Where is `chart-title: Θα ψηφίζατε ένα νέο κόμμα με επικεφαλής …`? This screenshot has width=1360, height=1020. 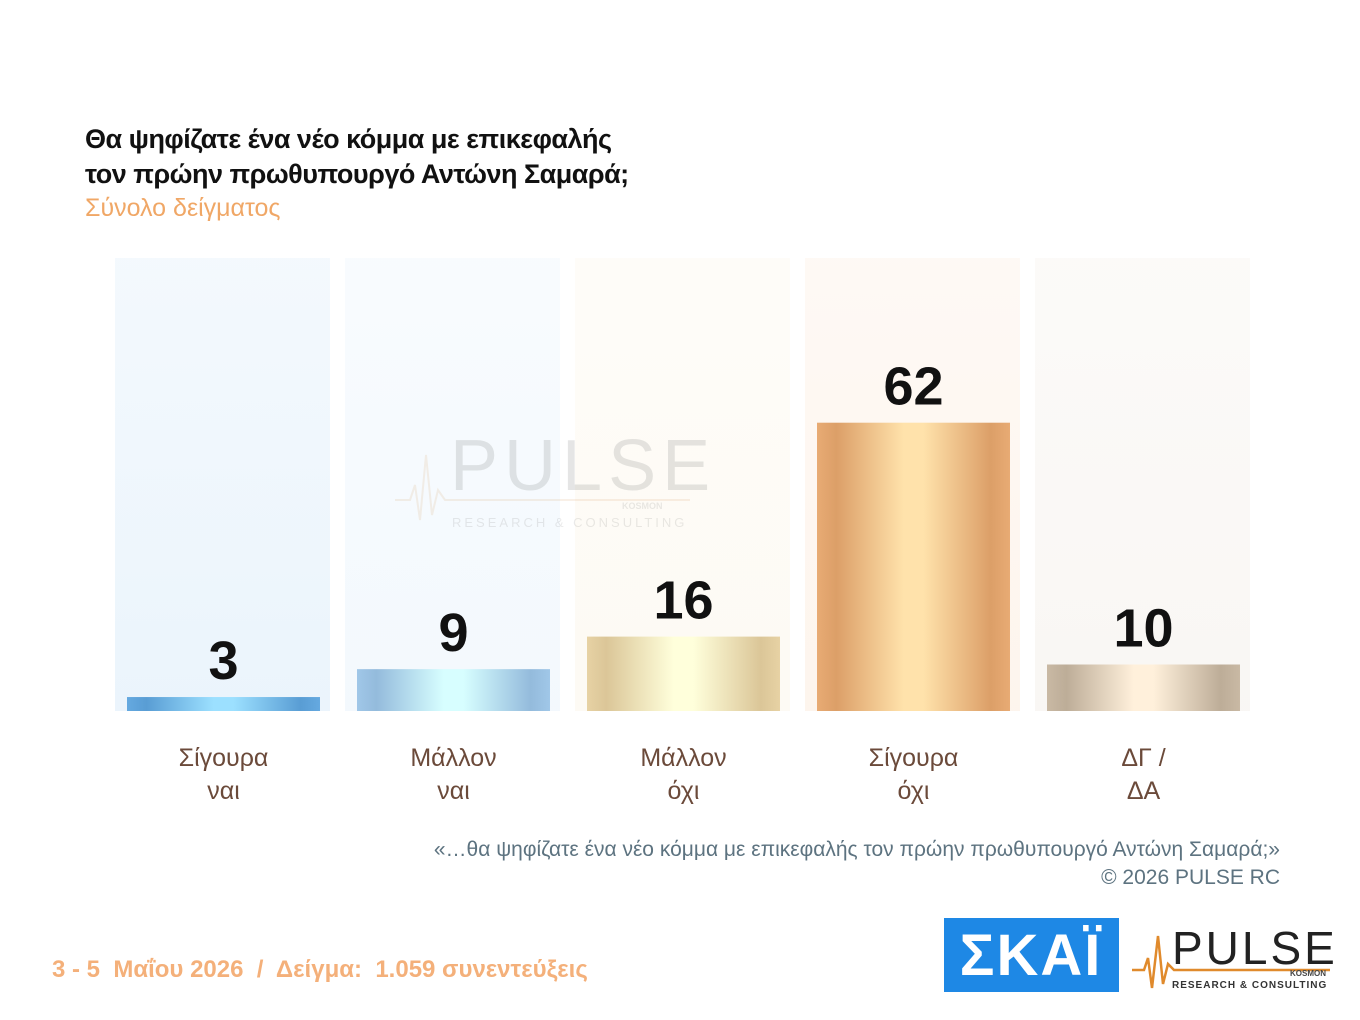 chart-title: Θα ψηφίζατε ένα νέο κόμμα με επικεφαλής … is located at coordinates (395, 157).